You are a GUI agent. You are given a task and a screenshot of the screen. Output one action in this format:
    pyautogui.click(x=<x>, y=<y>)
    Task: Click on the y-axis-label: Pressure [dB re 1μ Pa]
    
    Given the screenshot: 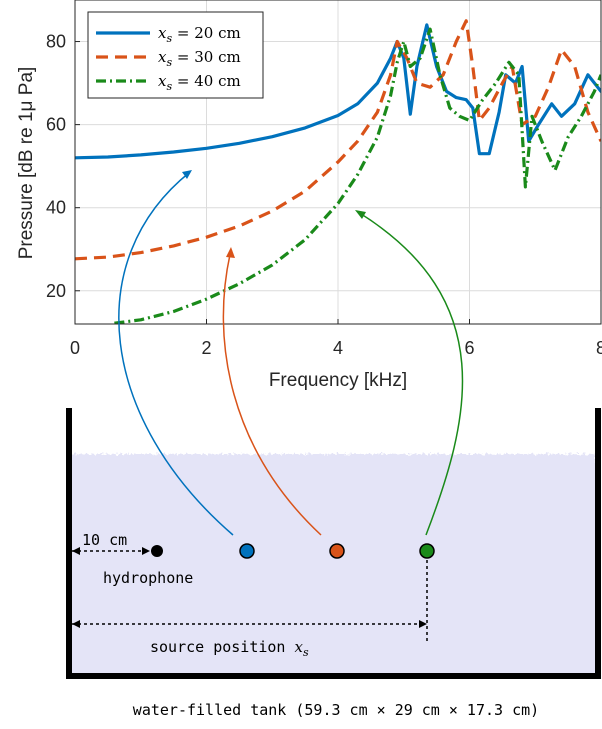 What is the action you would take?
    pyautogui.click(x=26, y=163)
    